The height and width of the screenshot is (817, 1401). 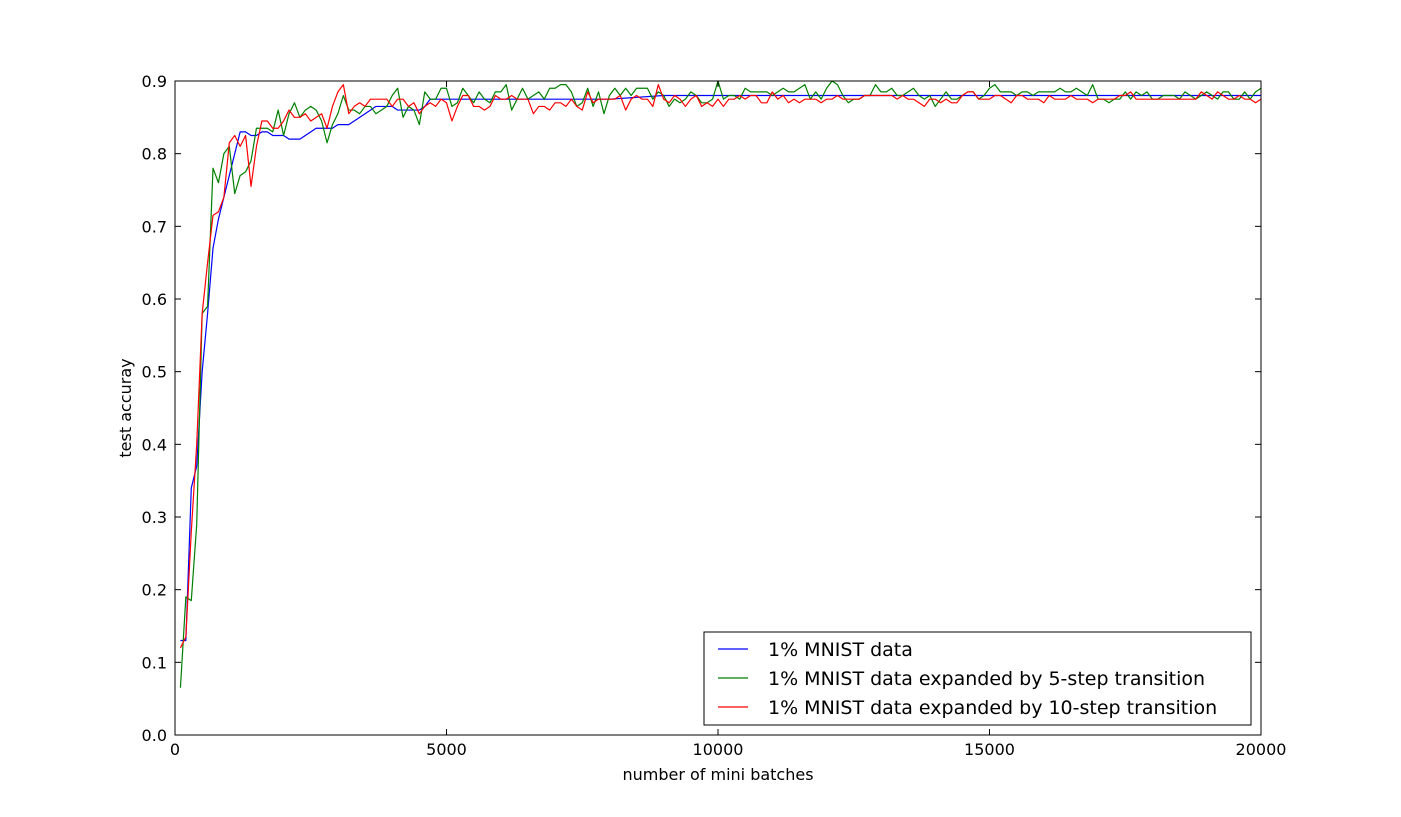 What do you see at coordinates (717, 774) in the screenshot?
I see `x-axis-label: number of mini batches` at bounding box center [717, 774].